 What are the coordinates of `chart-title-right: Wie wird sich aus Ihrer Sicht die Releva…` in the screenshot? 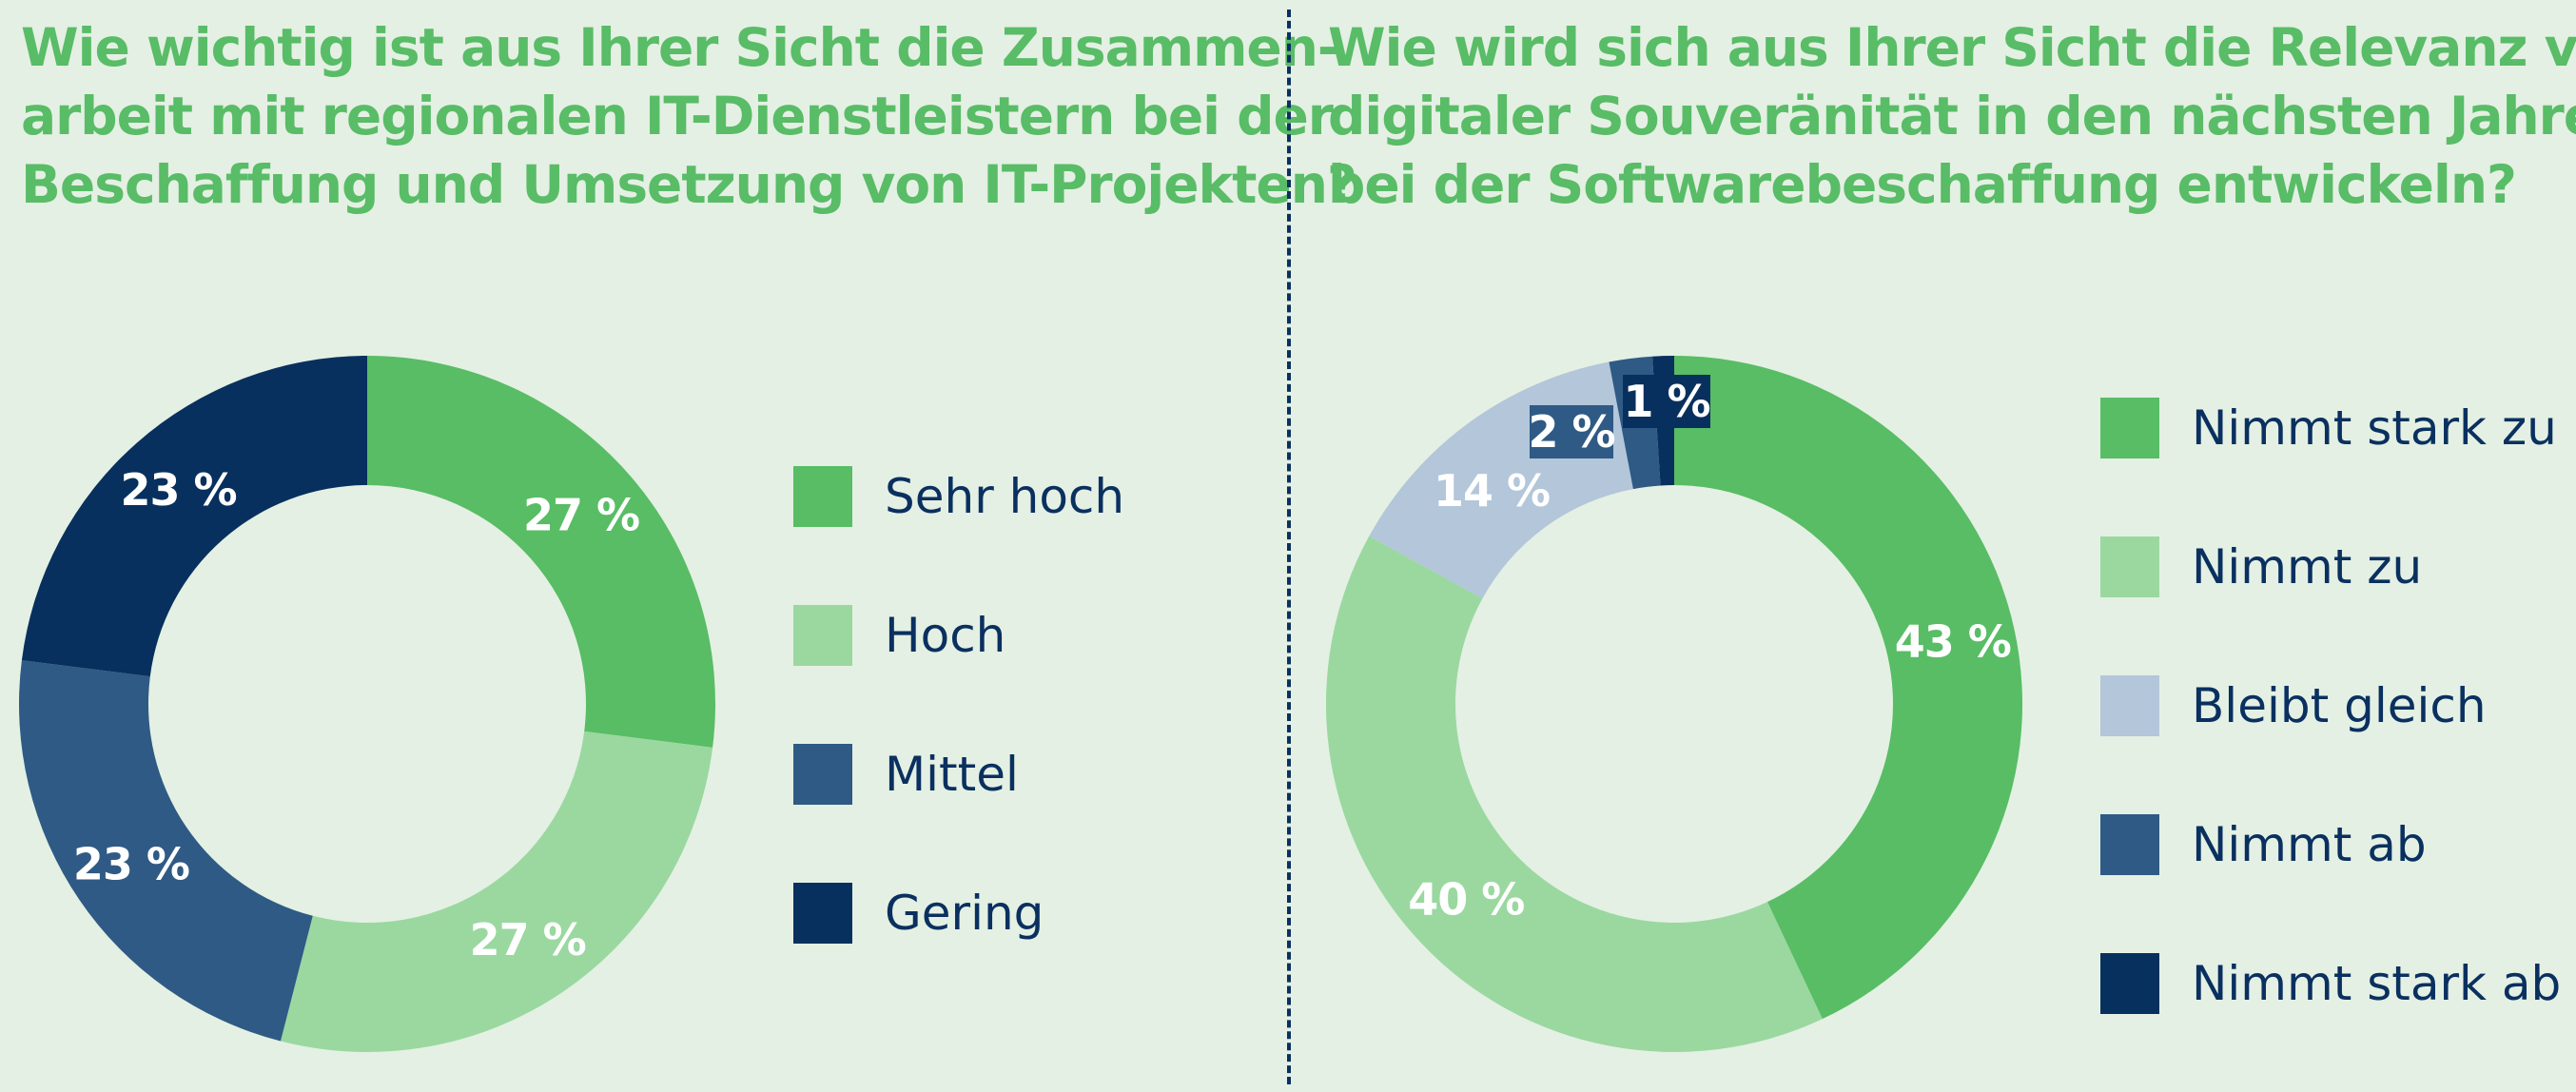 It's located at (1952, 116).